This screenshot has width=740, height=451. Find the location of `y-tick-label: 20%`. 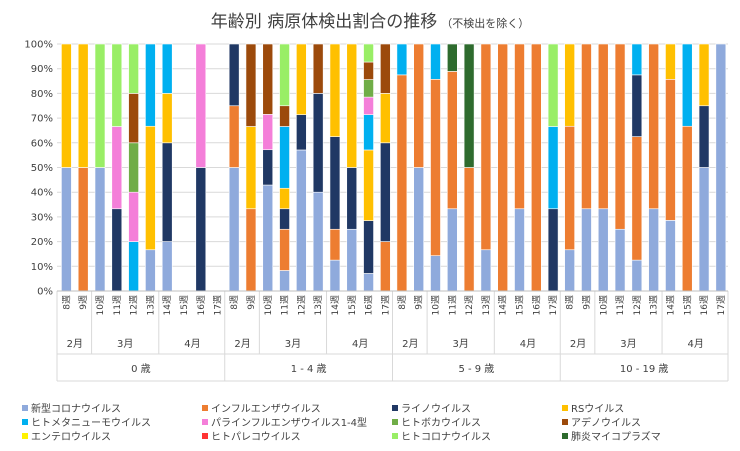

y-tick-label: 20% is located at coordinates (42, 242).